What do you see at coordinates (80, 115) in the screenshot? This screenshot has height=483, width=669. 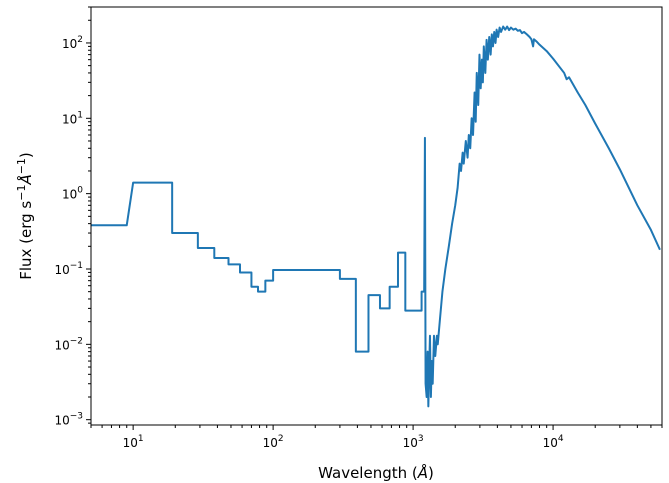 I see `y-tick-exponent: 1` at bounding box center [80, 115].